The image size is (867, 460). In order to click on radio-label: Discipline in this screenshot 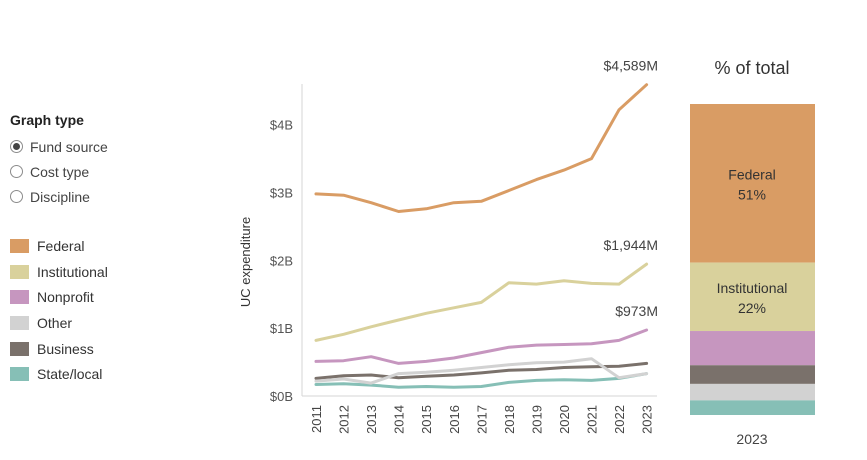, I will do `click(60, 196)`.